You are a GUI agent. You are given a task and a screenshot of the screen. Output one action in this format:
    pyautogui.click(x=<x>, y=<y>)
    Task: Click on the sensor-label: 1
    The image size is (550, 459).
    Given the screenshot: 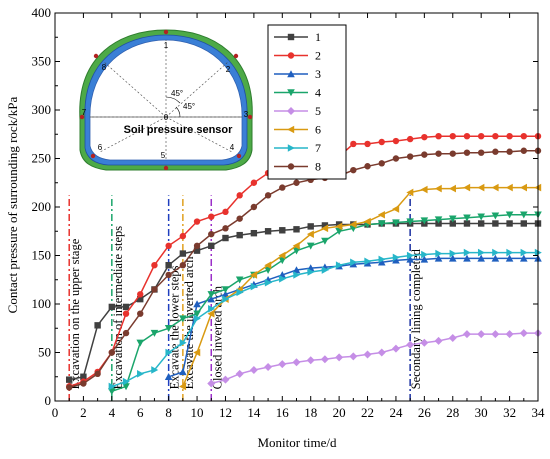 What is the action you would take?
    pyautogui.click(x=166, y=45)
    